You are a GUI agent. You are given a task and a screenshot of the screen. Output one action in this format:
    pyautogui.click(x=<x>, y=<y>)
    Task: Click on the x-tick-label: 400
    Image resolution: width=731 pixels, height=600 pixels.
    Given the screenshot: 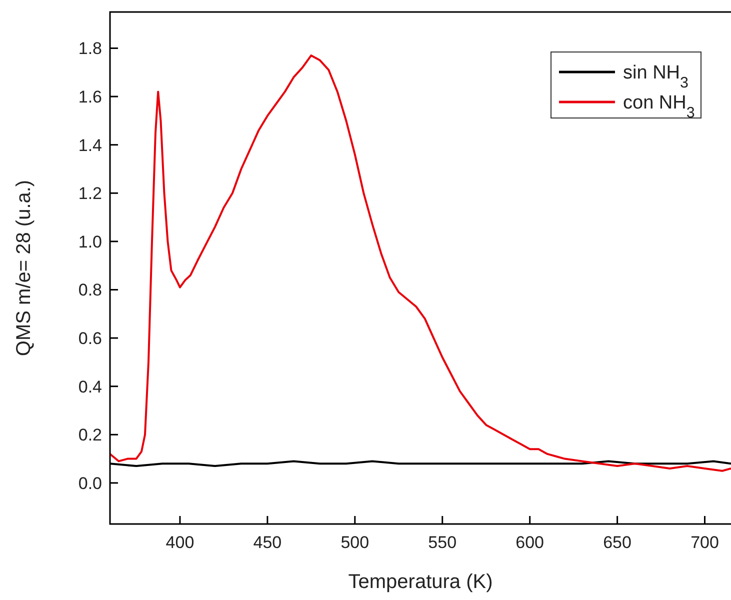 What is the action you would take?
    pyautogui.click(x=180, y=542)
    